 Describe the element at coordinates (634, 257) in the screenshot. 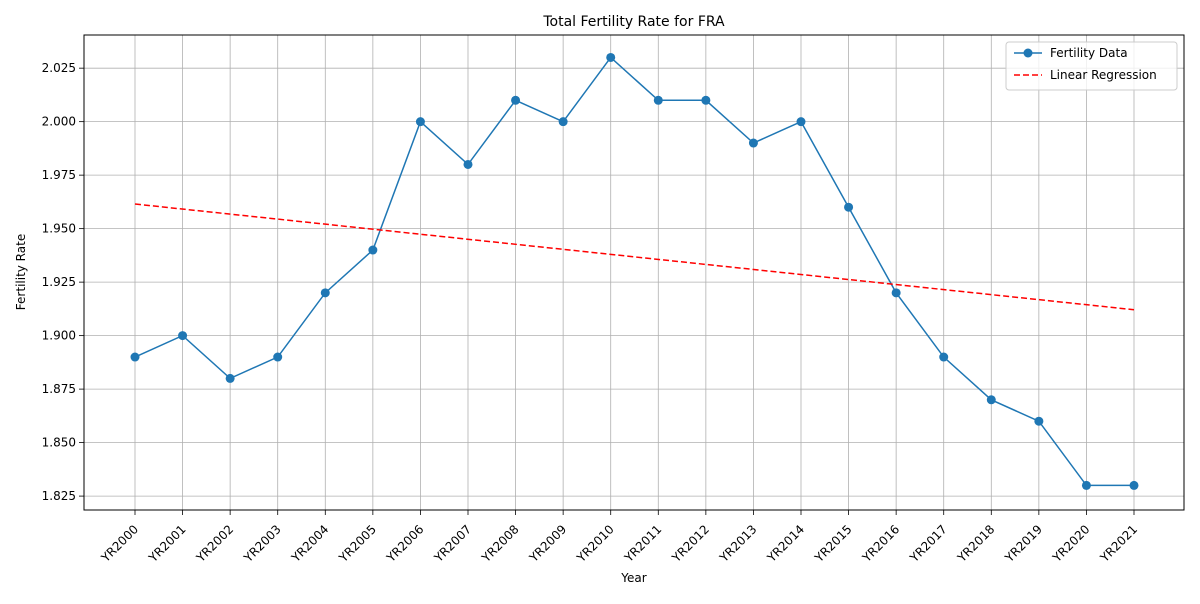

I see `linear-regression-line` at that location.